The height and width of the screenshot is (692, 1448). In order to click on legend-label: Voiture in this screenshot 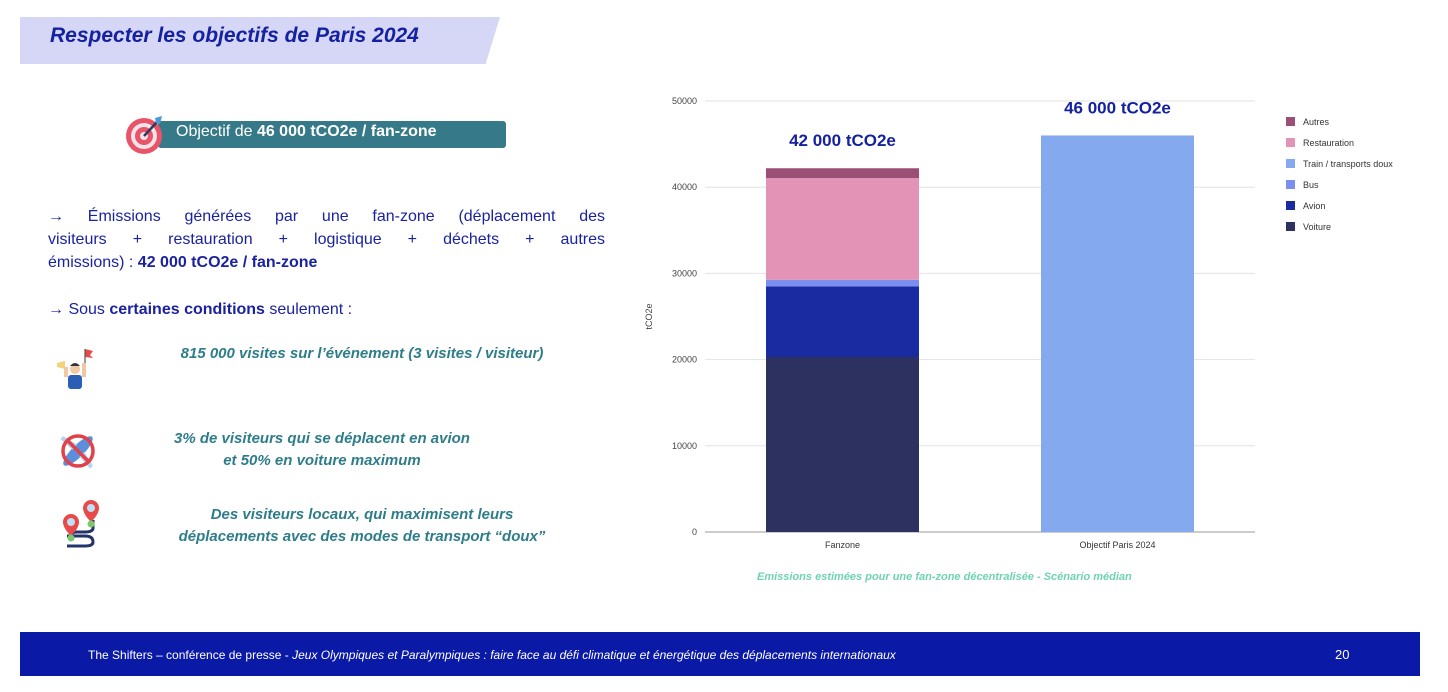, I will do `click(1317, 227)`.